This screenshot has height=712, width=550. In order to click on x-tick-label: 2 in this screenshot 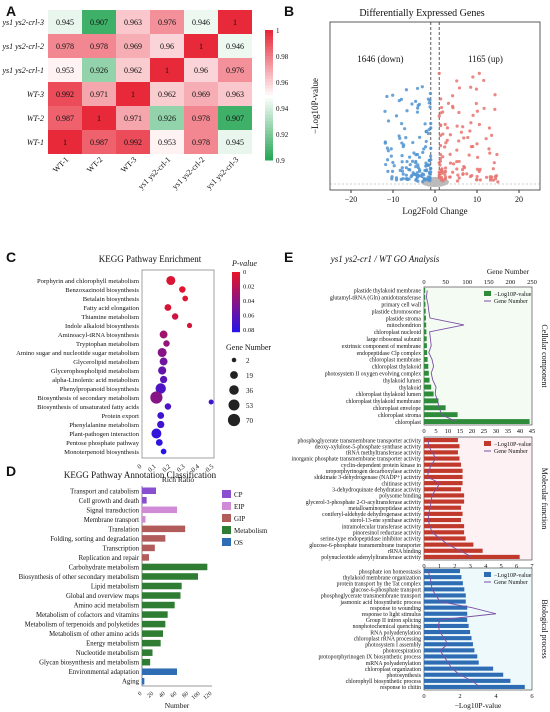, I will do `click(459, 696)`.